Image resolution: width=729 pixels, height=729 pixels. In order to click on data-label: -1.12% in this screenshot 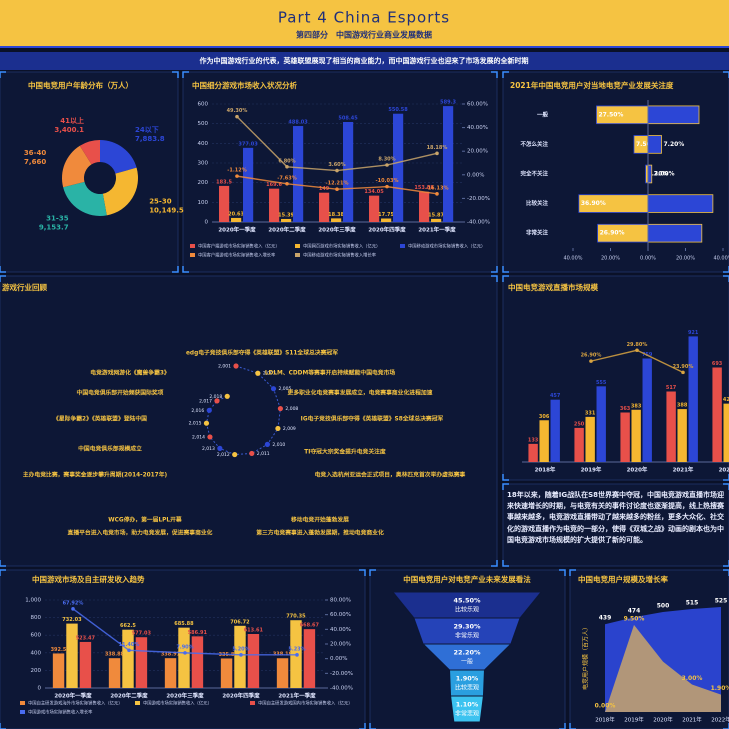, I will do `click(236, 171)`.